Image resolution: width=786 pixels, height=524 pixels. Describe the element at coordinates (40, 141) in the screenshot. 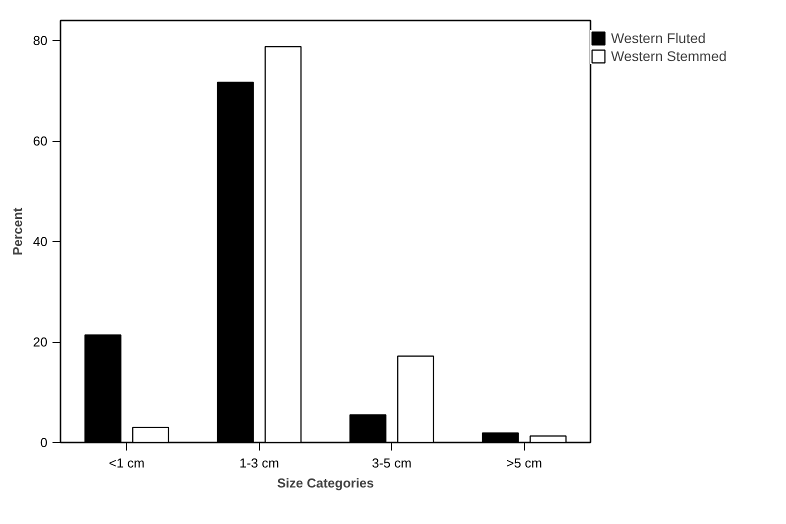

I see `y-tick-label: 60` at that location.